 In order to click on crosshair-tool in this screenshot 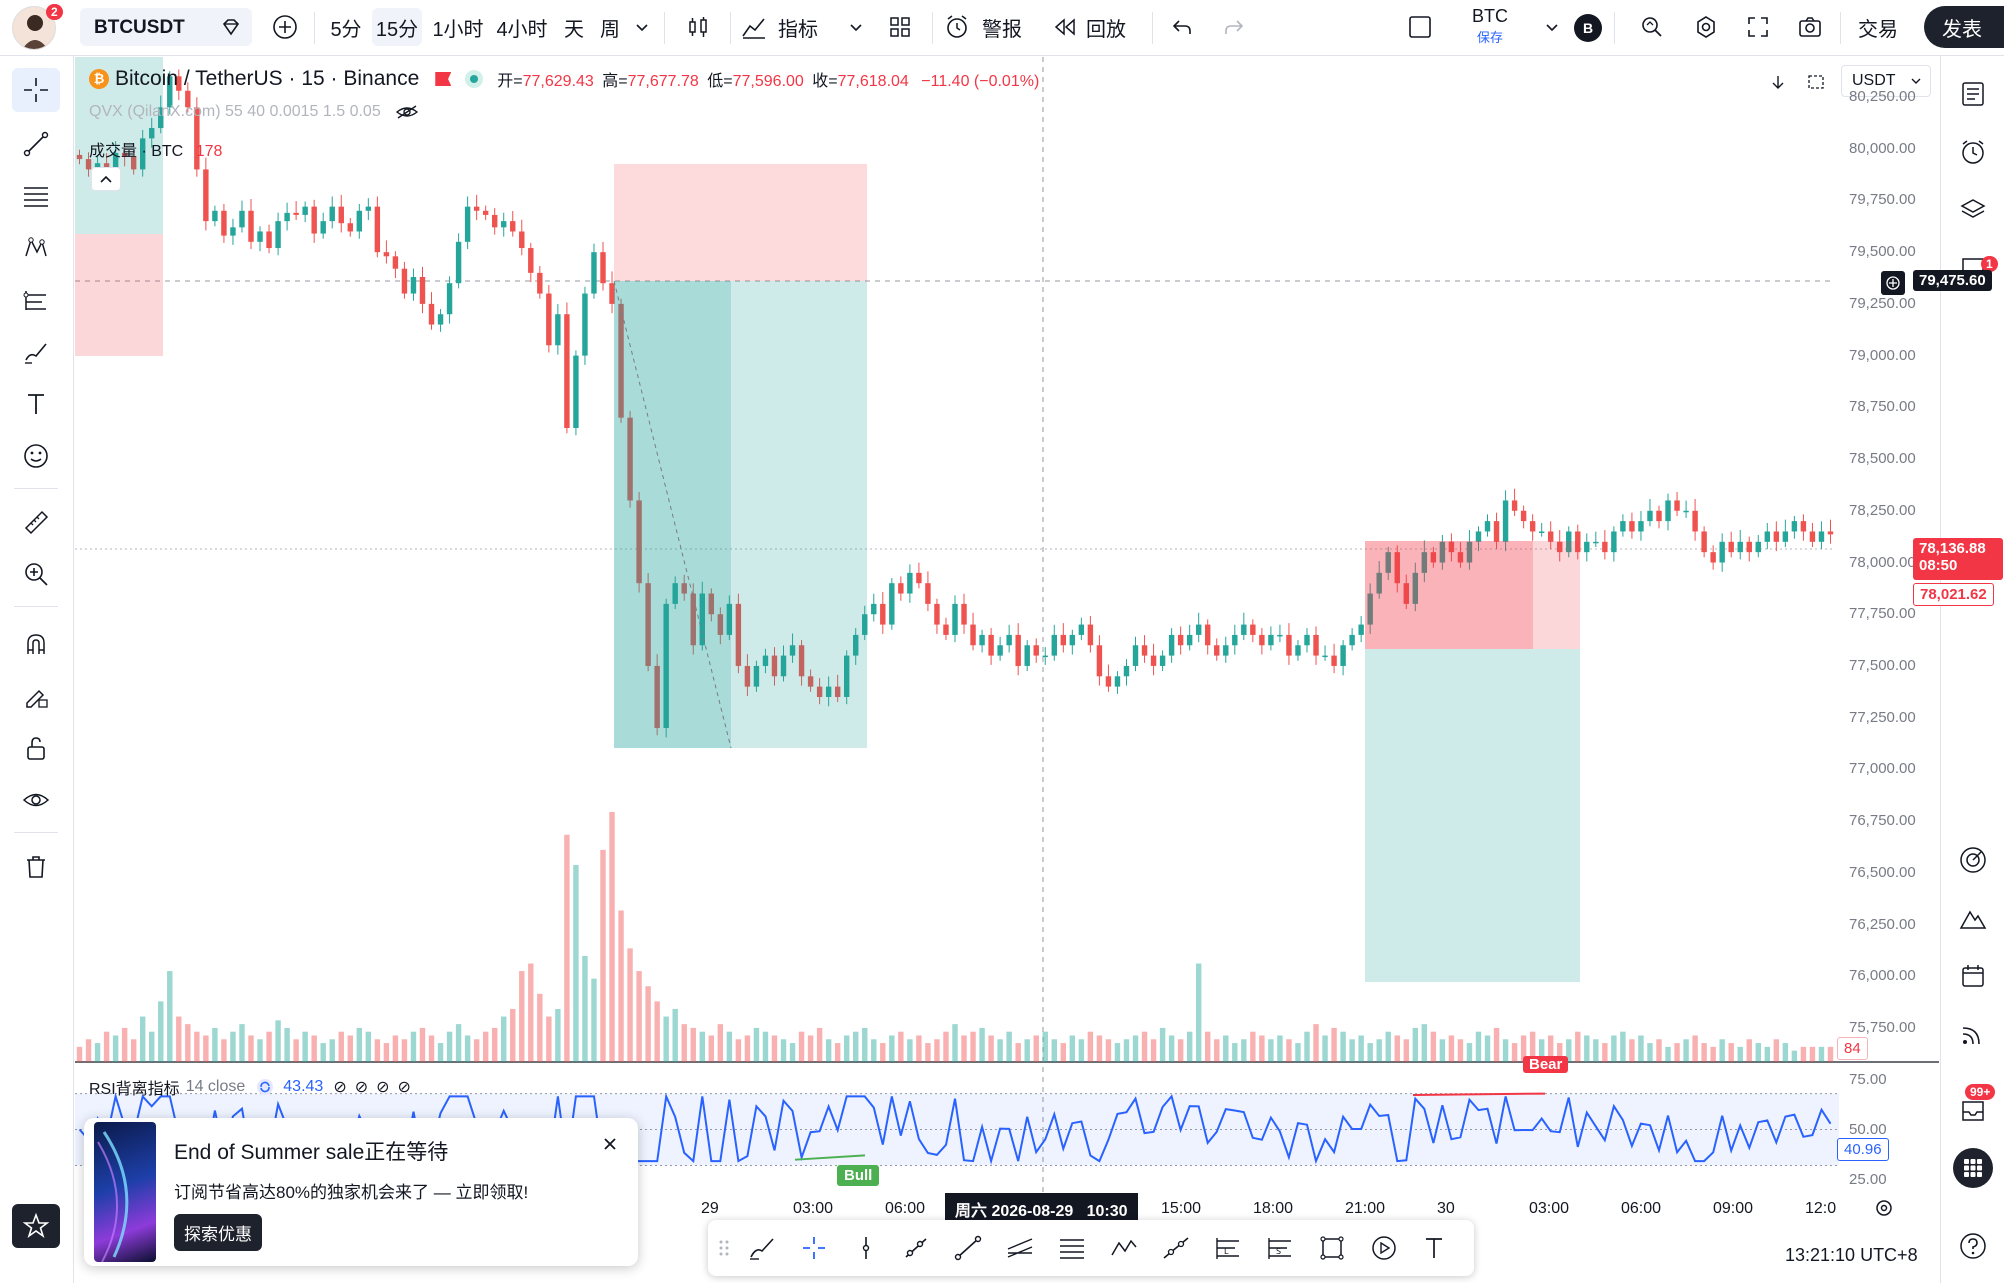, I will do `click(36, 90)`.